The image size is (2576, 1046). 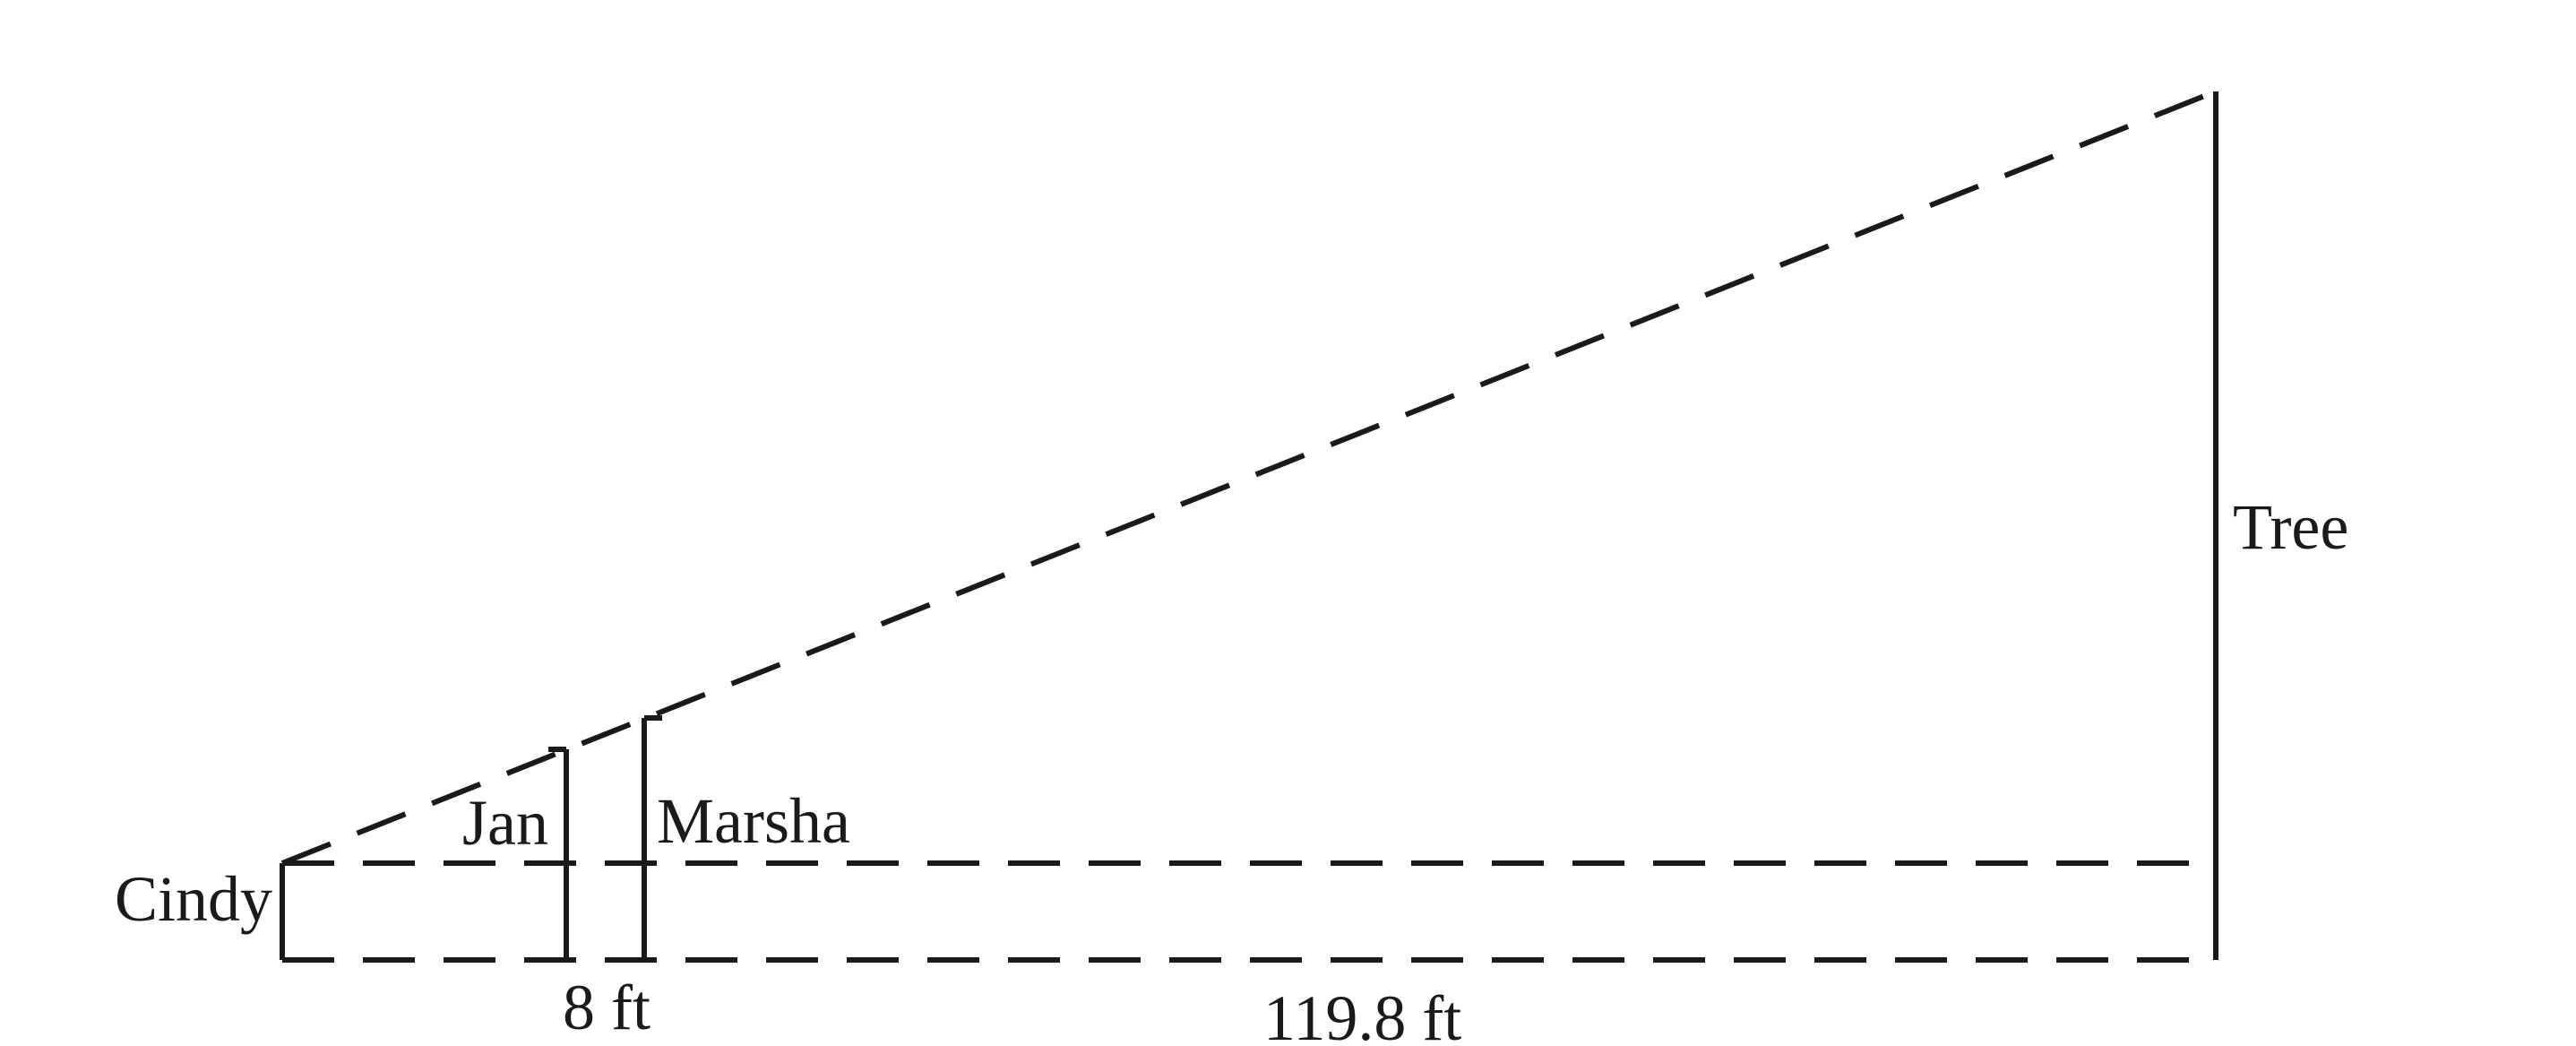 What do you see at coordinates (505, 823) in the screenshot?
I see `jan-label: Jan` at bounding box center [505, 823].